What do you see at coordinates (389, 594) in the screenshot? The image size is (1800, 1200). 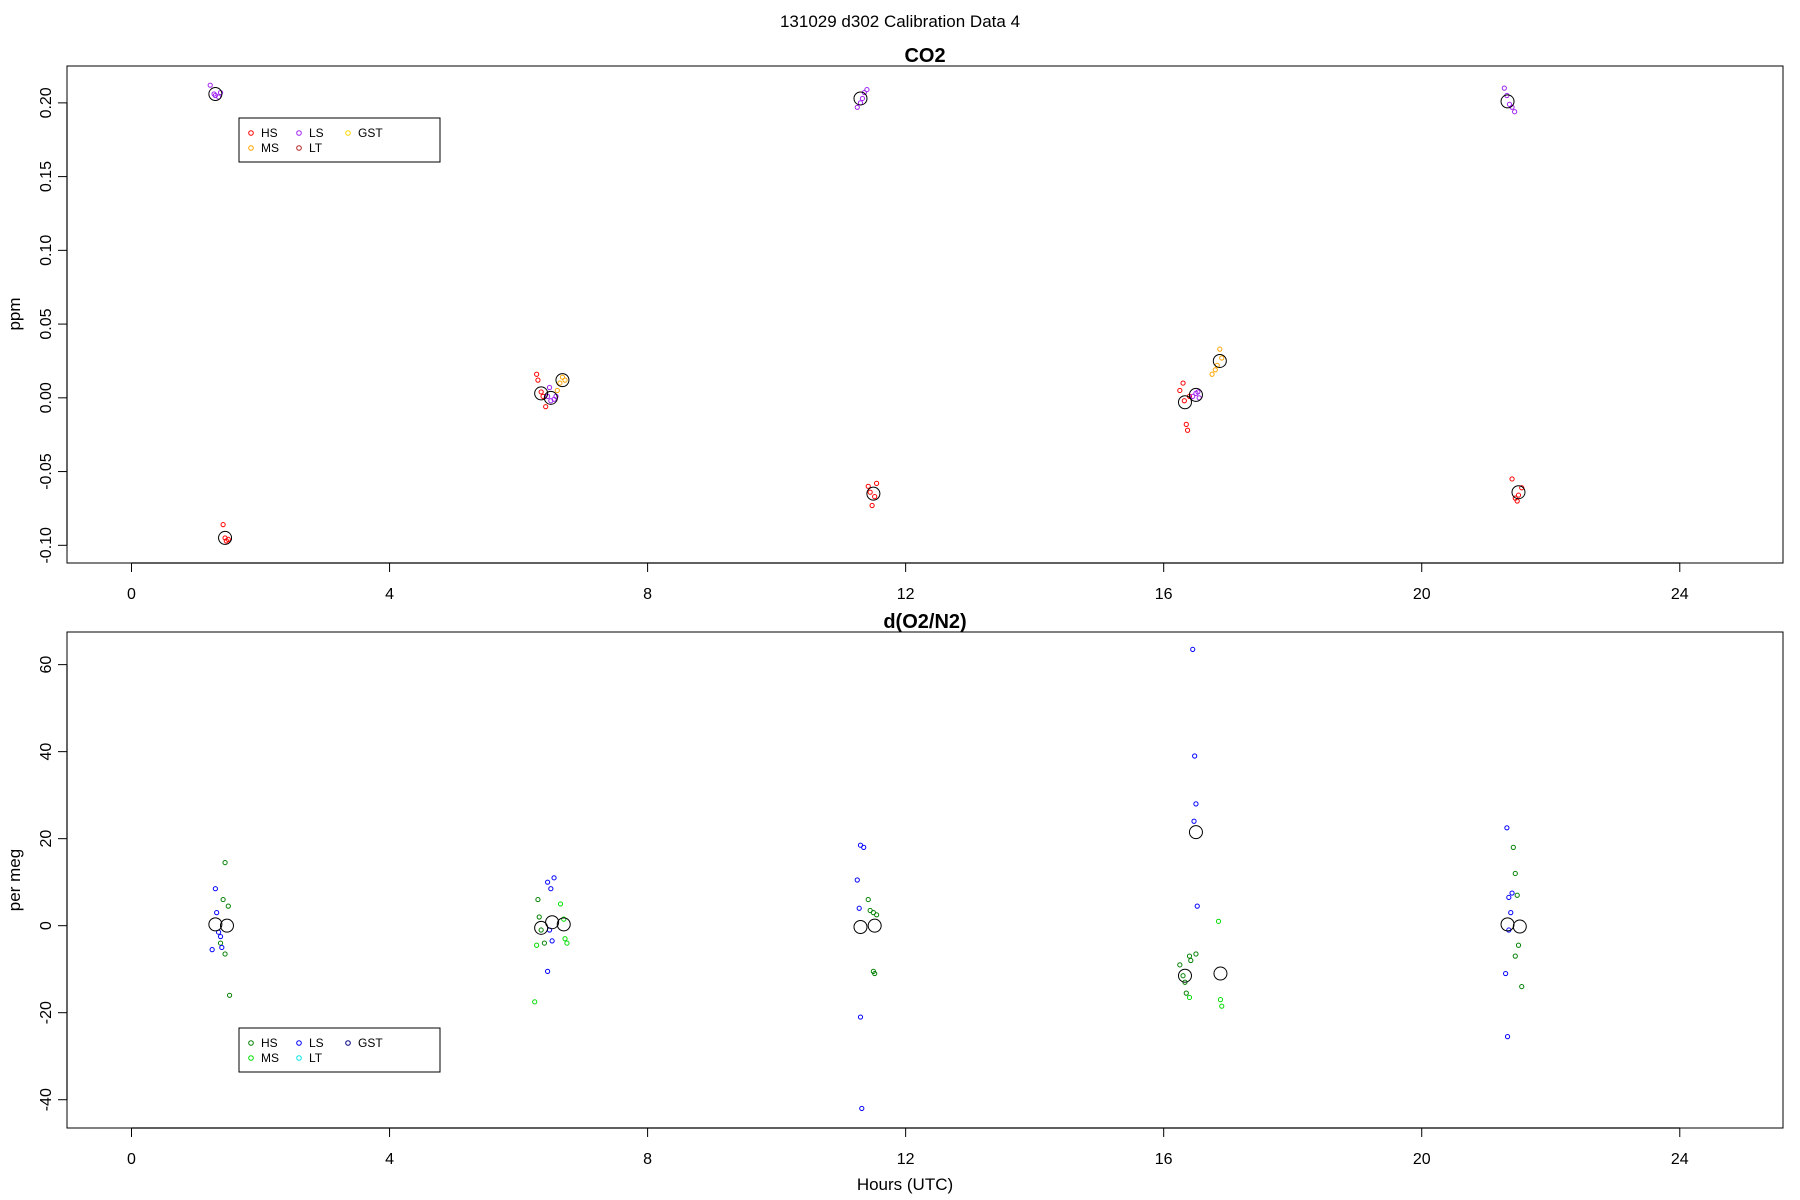 I see `co2-x-tick-label: 4` at bounding box center [389, 594].